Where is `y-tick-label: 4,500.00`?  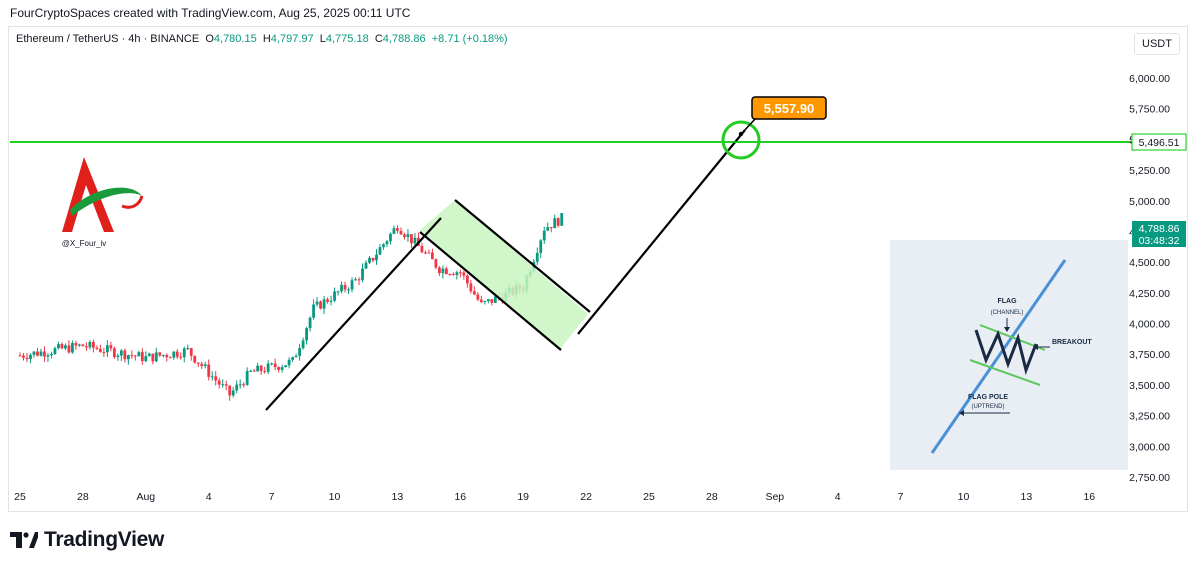 y-tick-label: 4,500.00 is located at coordinates (1149, 263).